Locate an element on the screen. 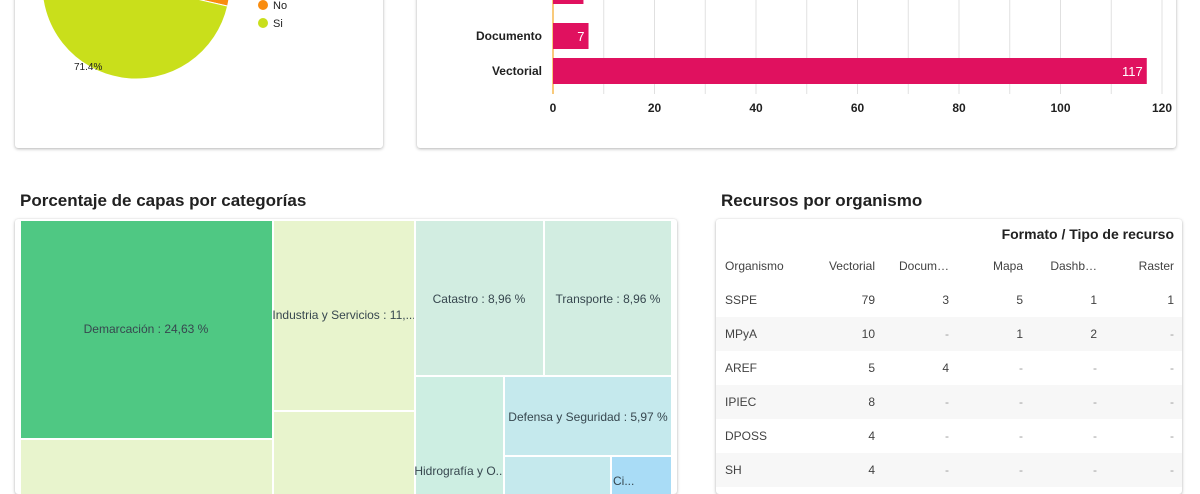  treemap-label-transporte: Transporte : 8,96 % is located at coordinates (608, 299).